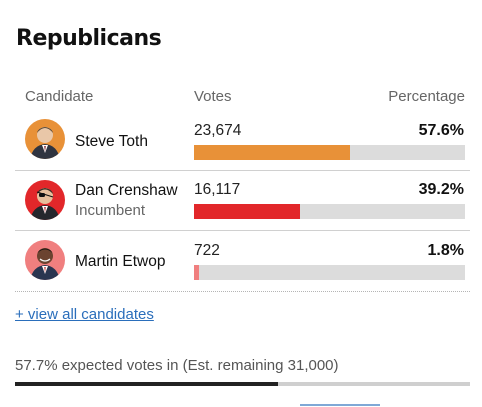  Describe the element at coordinates (217, 189) in the screenshot. I see `candidate-votes: 16,117` at that location.